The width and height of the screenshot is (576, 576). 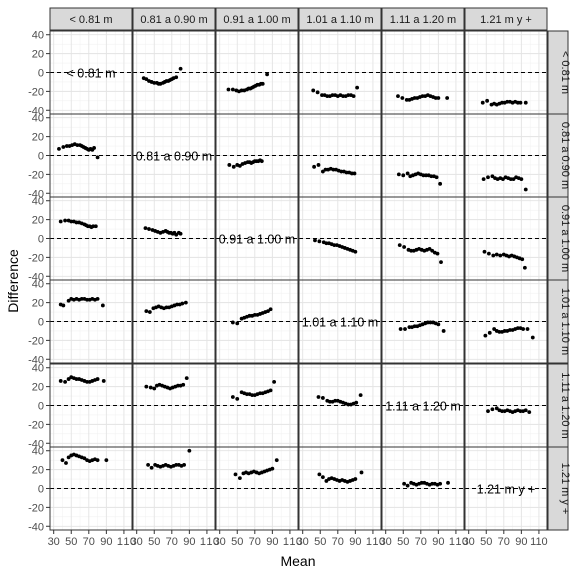 What do you see at coordinates (339, 20) in the screenshot?
I see `column-strip-label: 1.01 a 1.10 m` at bounding box center [339, 20].